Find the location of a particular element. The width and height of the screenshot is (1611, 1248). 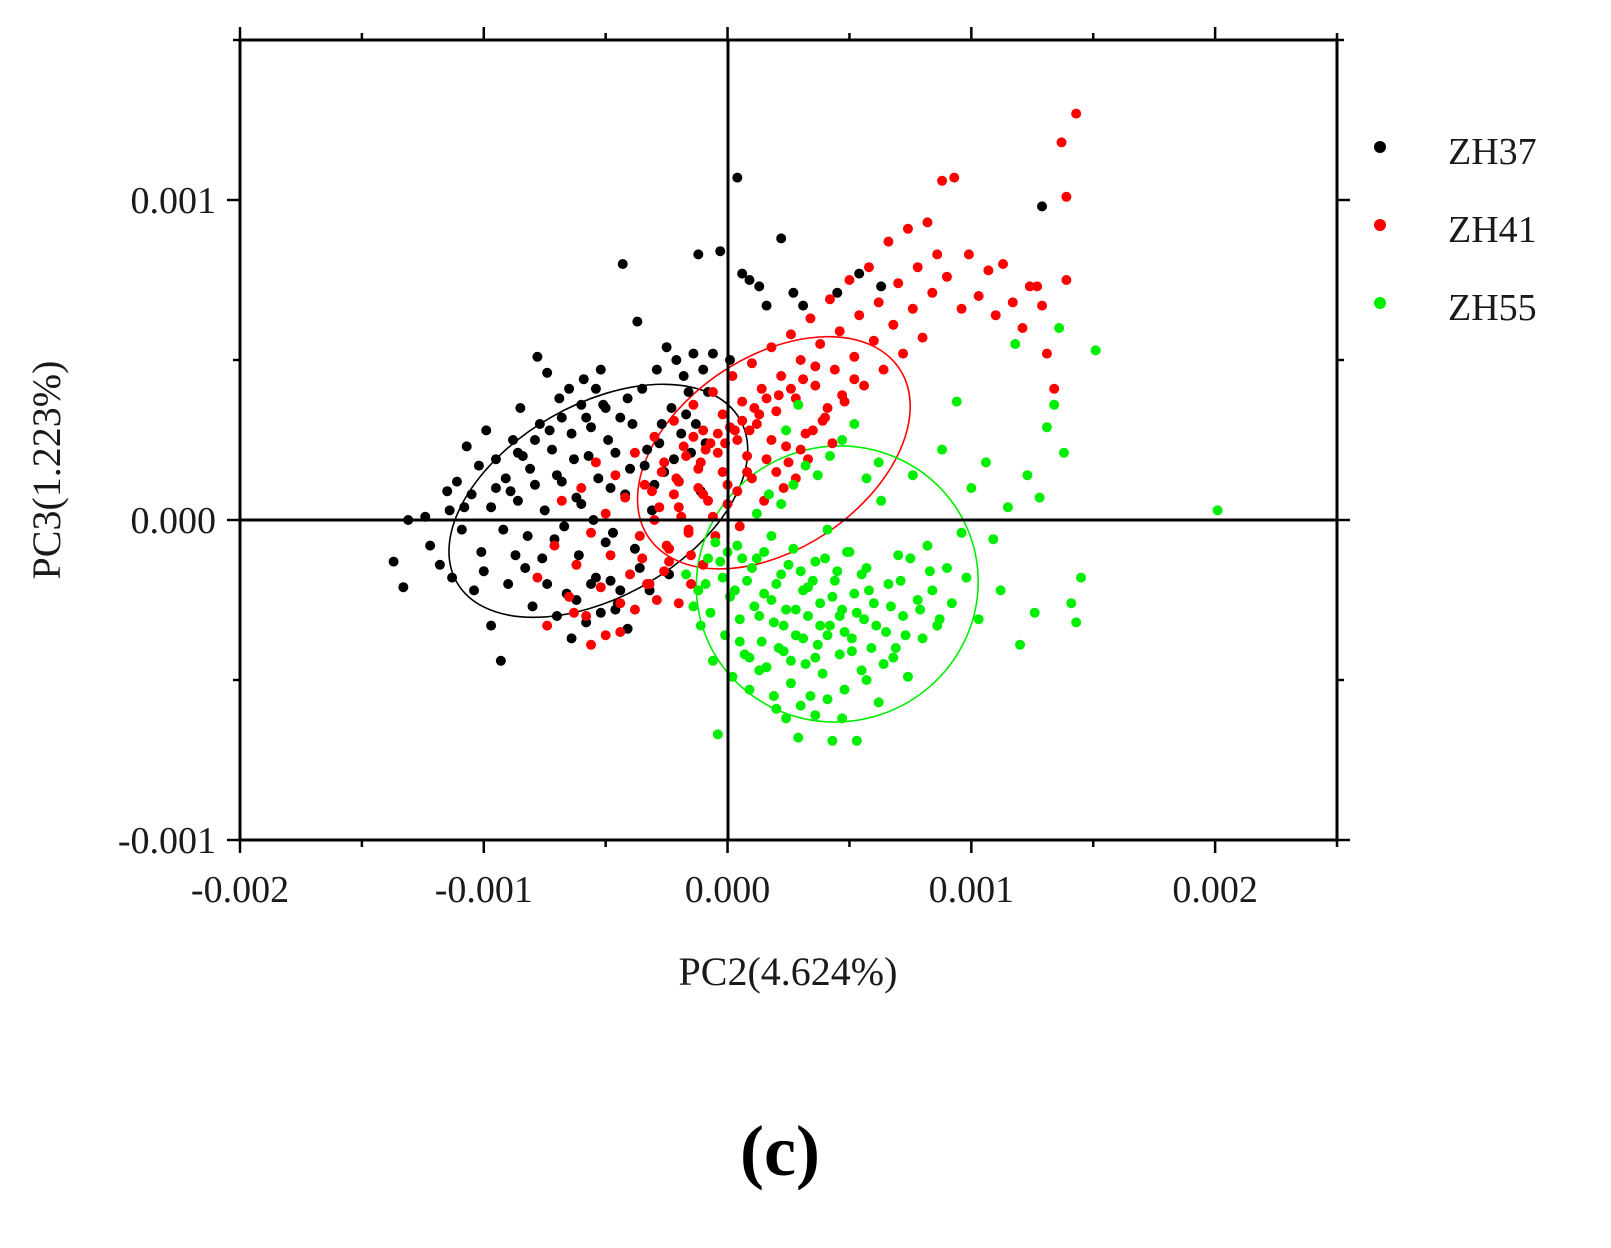

y-axis-title: PC3(1.223%) is located at coordinates (46, 470).